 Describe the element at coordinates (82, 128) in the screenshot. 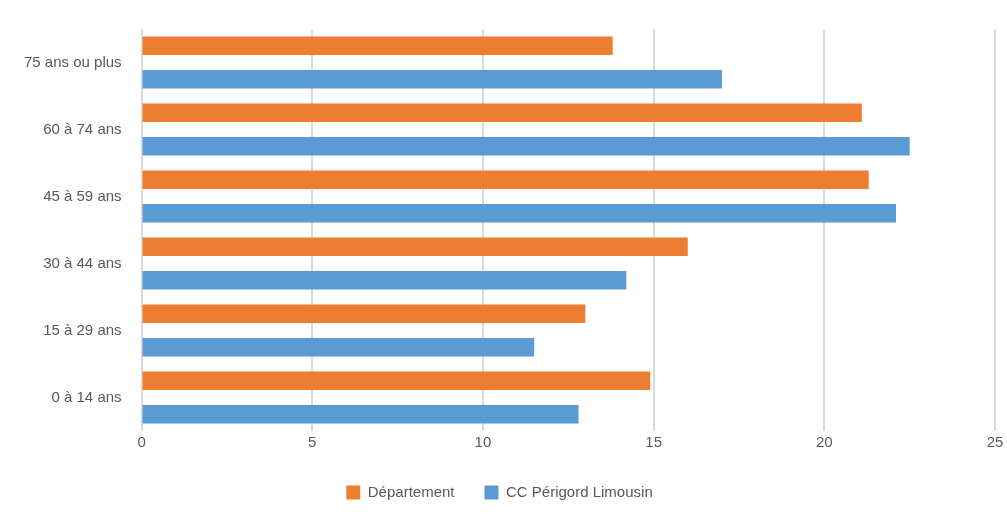

I see `y-tick-label: 60 à 74 ans` at that location.